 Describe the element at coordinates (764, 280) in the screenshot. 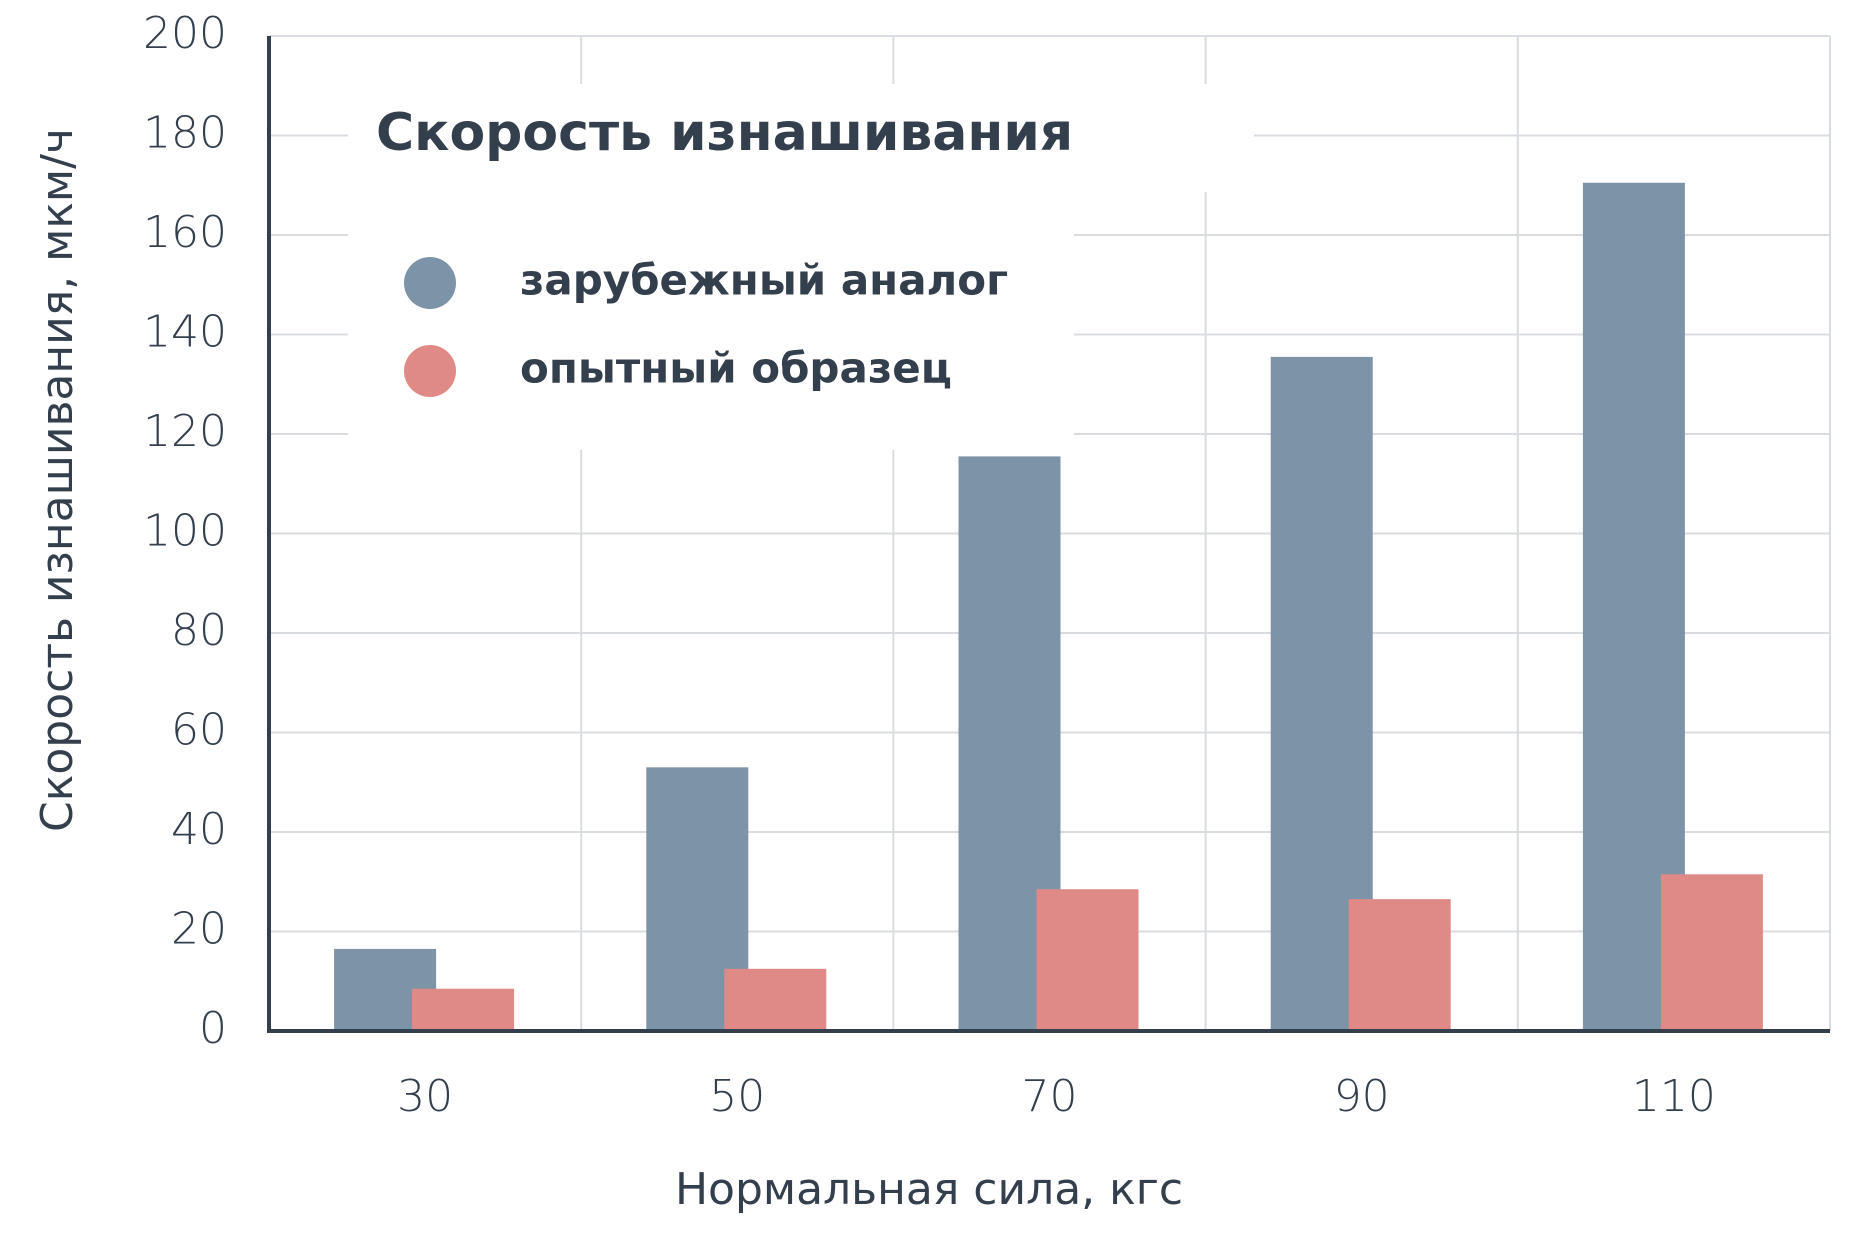

I see `legend-label: зарубежный аналог` at that location.